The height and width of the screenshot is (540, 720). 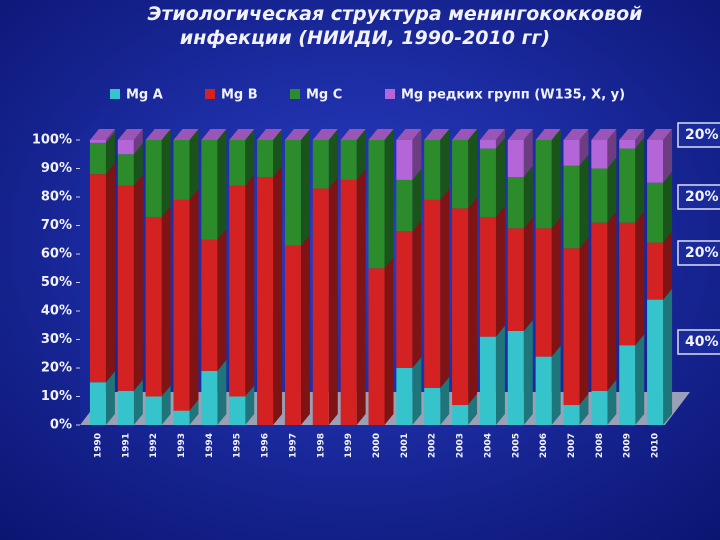 What do you see at coordinates (572, 445) in the screenshot?
I see `x-tick-label: 2007` at bounding box center [572, 445].